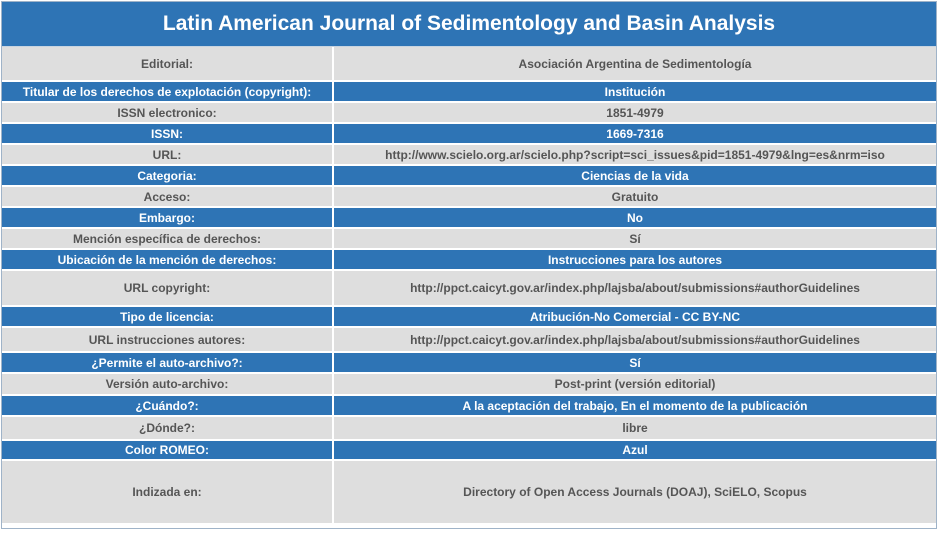  Describe the element at coordinates (168, 317) in the screenshot. I see `row-label: Tipo de licencia:` at that location.